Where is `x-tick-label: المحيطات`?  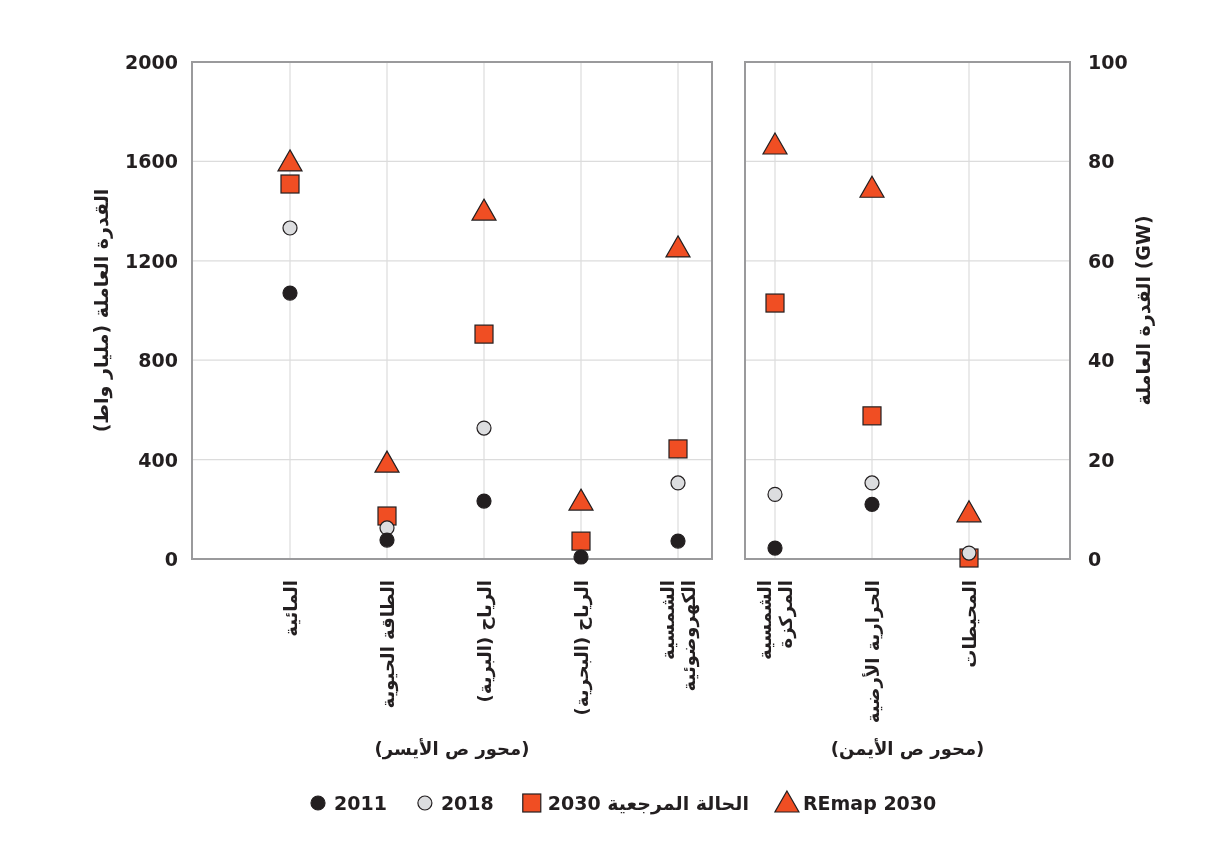
x-tick-label: المحيطات is located at coordinates (969, 624).